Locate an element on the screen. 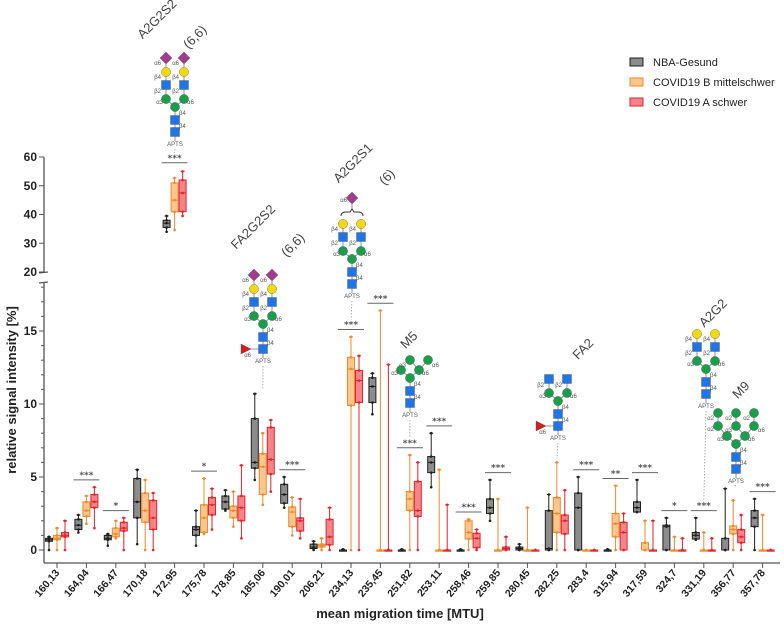 The width and height of the screenshot is (784, 626). linkage-label: β4 is located at coordinates (565, 421).